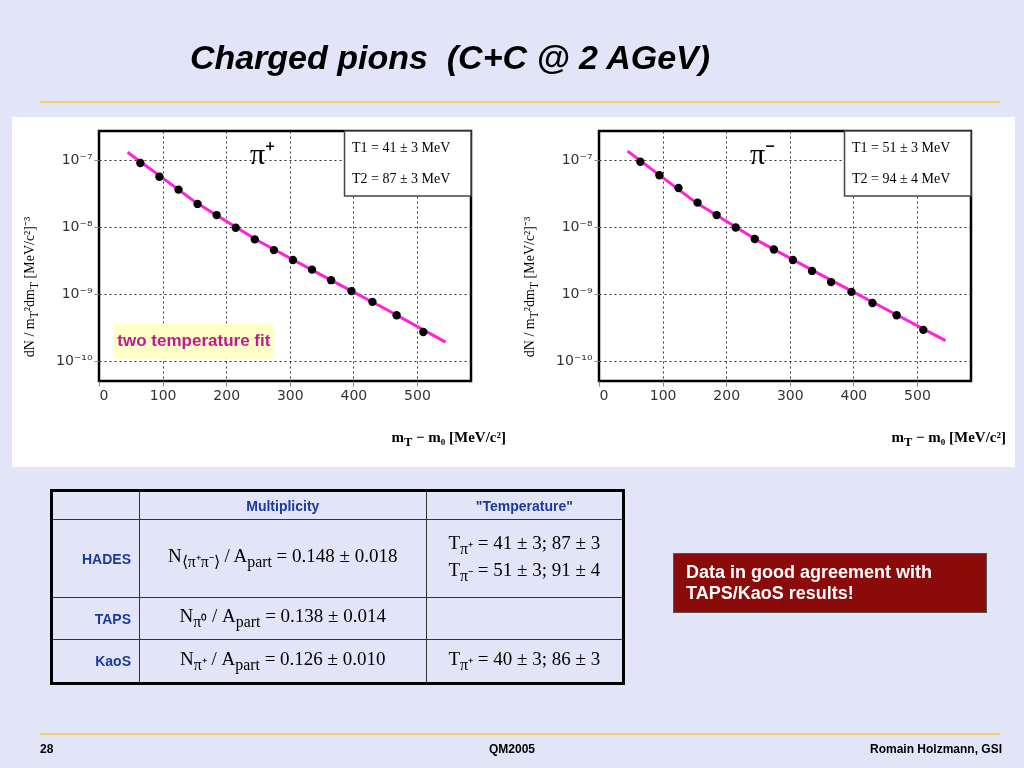  What do you see at coordinates (830, 583) in the screenshot?
I see `text: Data in good agreement with TAPS/KaoS results!` at bounding box center [830, 583].